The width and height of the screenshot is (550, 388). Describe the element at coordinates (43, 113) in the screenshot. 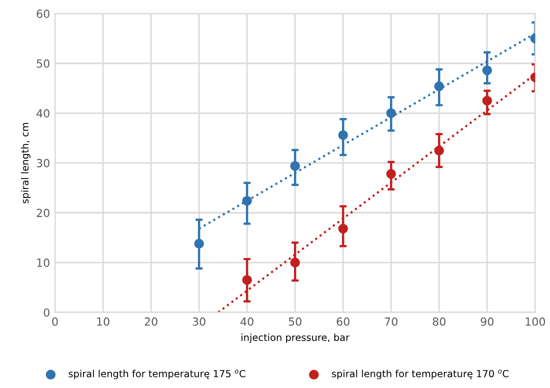

I see `y-tick-label: 40` at that location.